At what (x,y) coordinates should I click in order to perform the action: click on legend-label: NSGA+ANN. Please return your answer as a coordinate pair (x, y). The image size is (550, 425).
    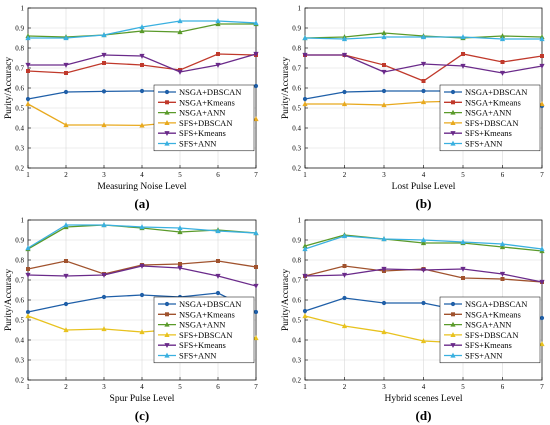
    Looking at the image, I should click on (202, 325).